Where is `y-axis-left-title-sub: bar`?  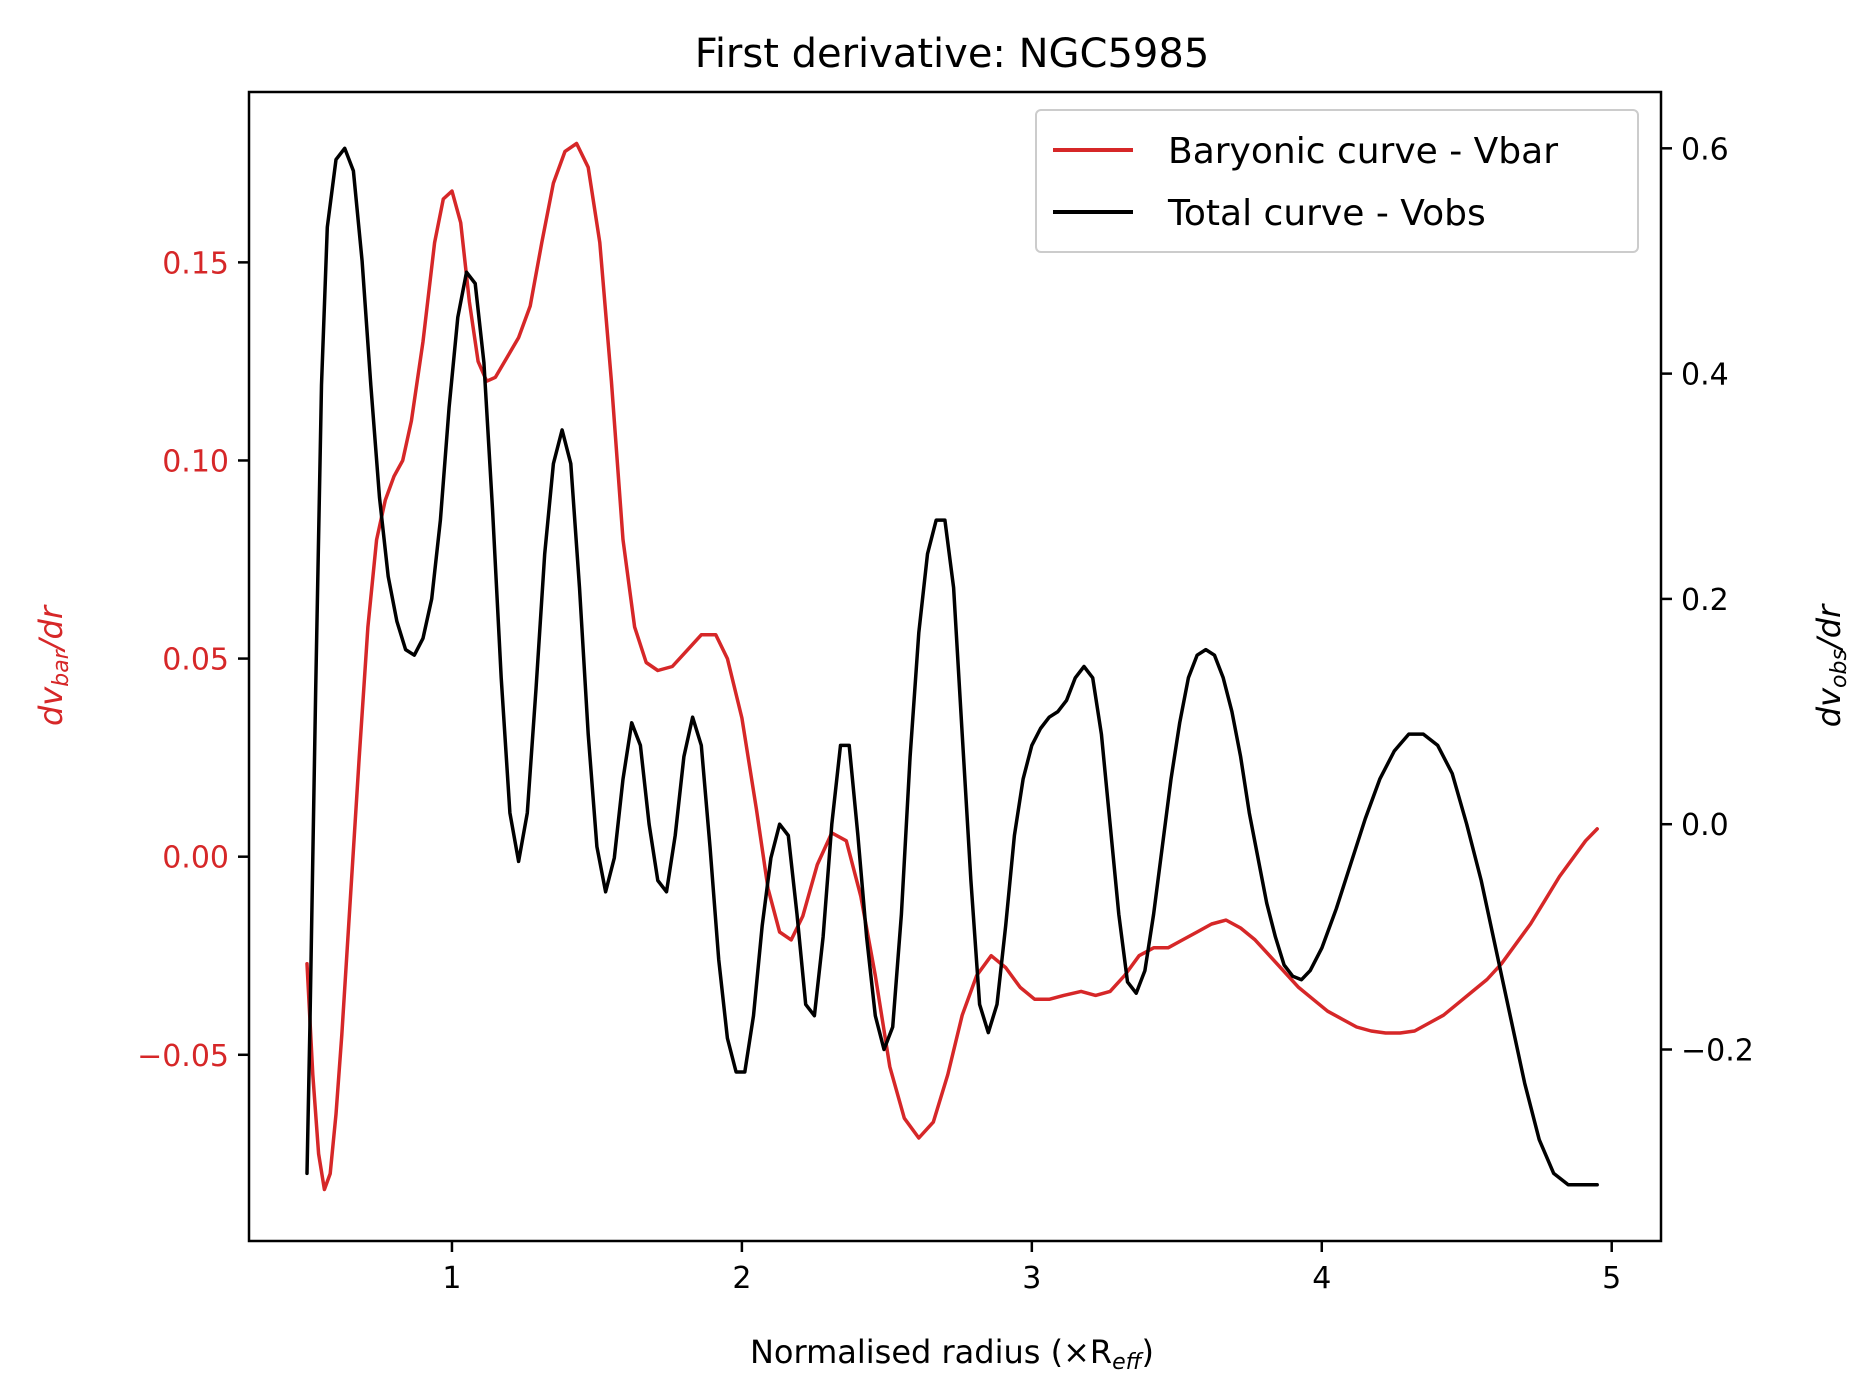
y-axis-left-title-sub: bar is located at coordinates (61, 667).